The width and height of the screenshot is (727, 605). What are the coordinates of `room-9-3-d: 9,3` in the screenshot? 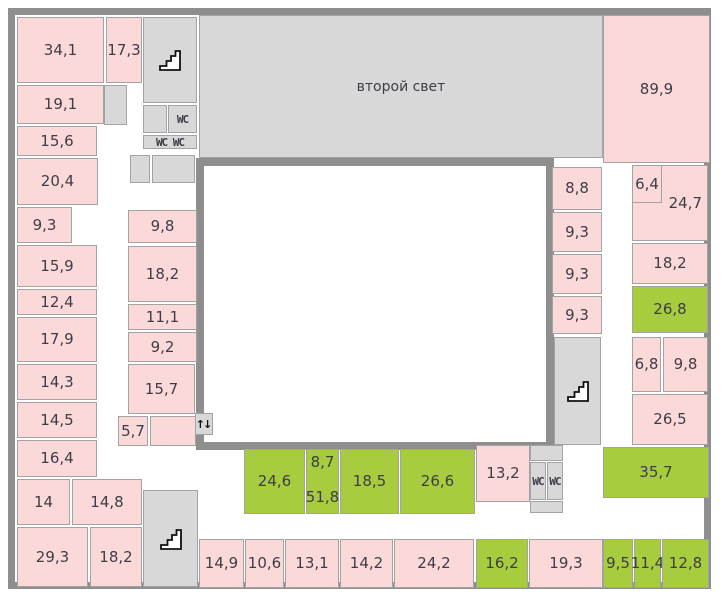 It's located at (577, 315).